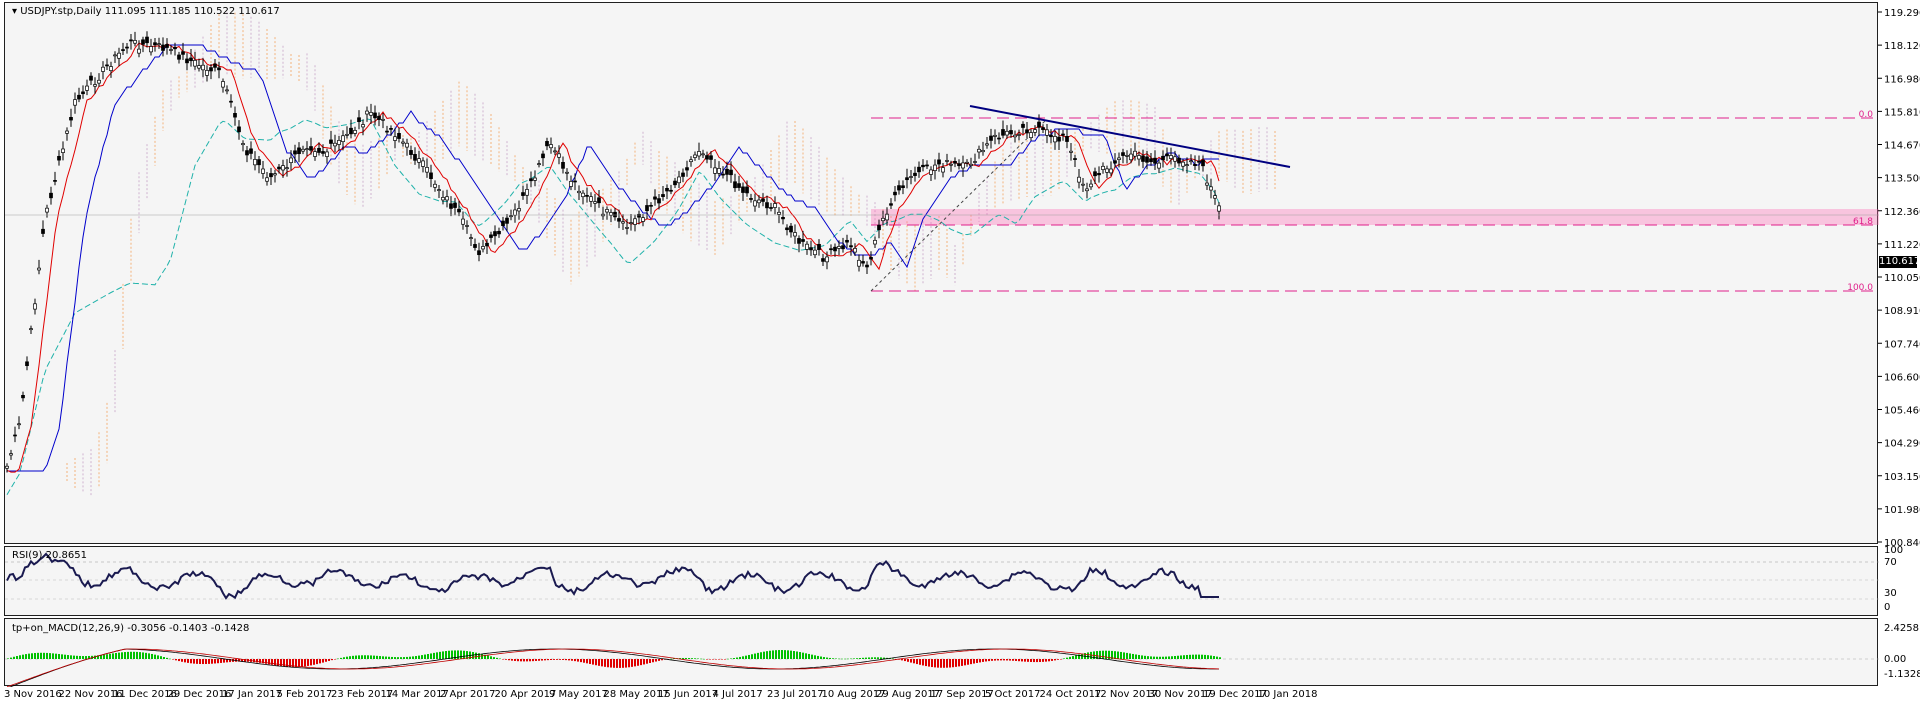  Describe the element at coordinates (15, 11) in the screenshot. I see `collapse-triangle-icon: ▾` at that location.